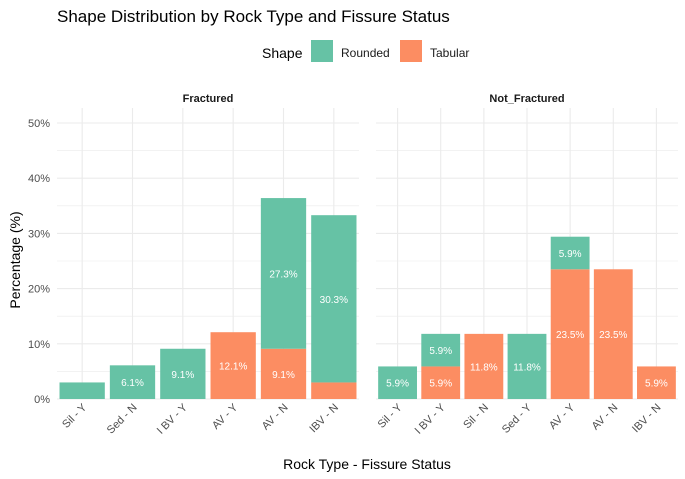  Describe the element at coordinates (39, 234) in the screenshot. I see `y-tick-label: 30%` at that location.